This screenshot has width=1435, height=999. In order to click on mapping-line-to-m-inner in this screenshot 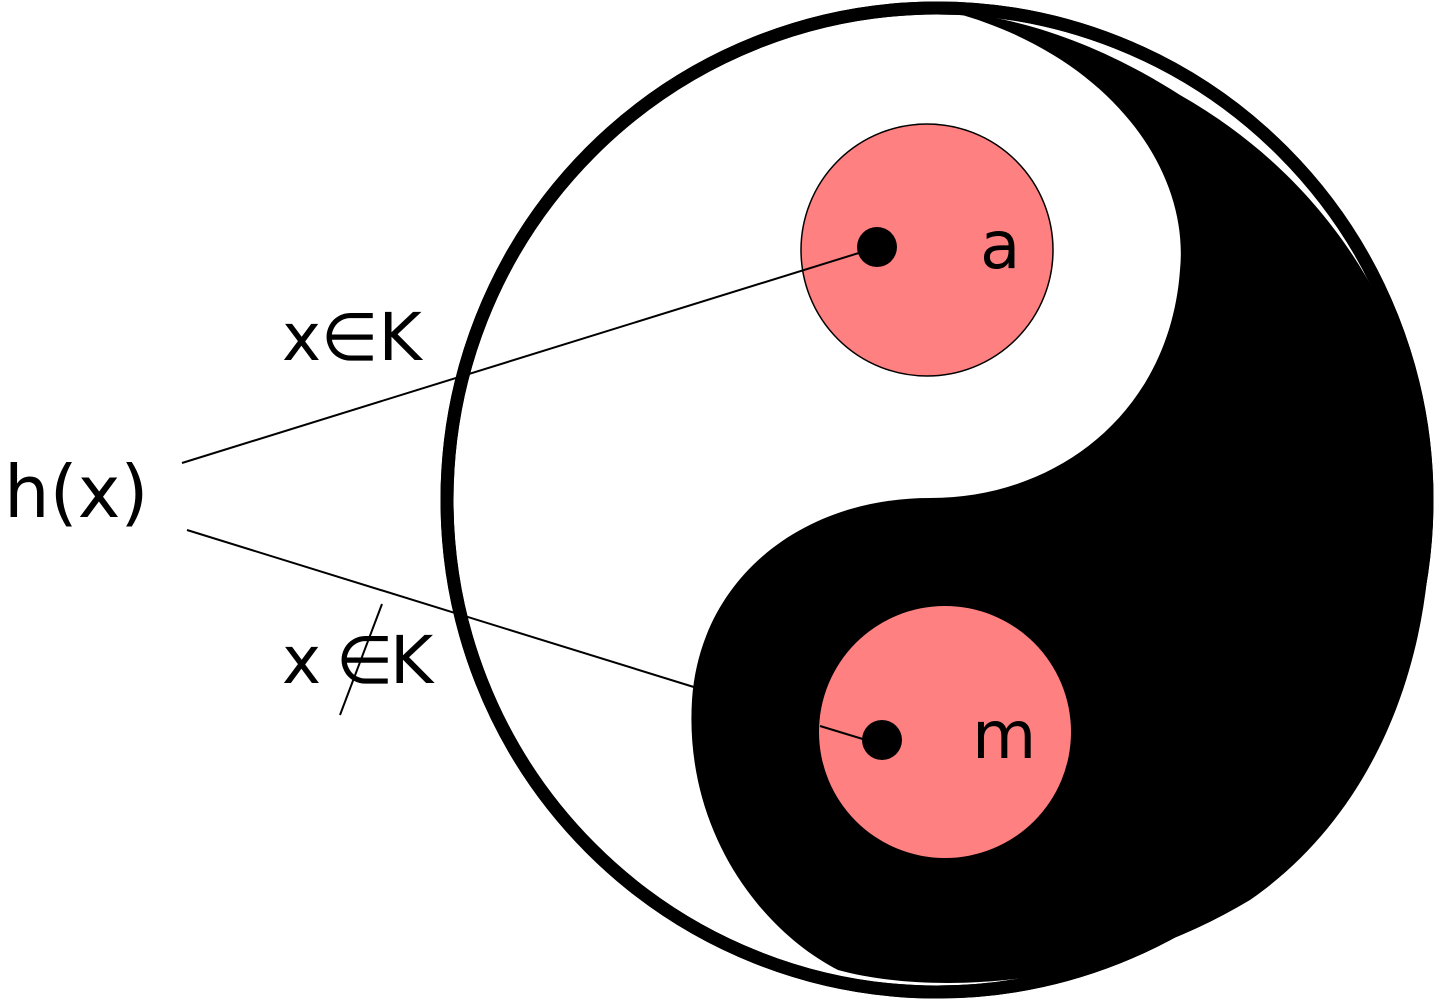, I will do `click(843, 733)`.